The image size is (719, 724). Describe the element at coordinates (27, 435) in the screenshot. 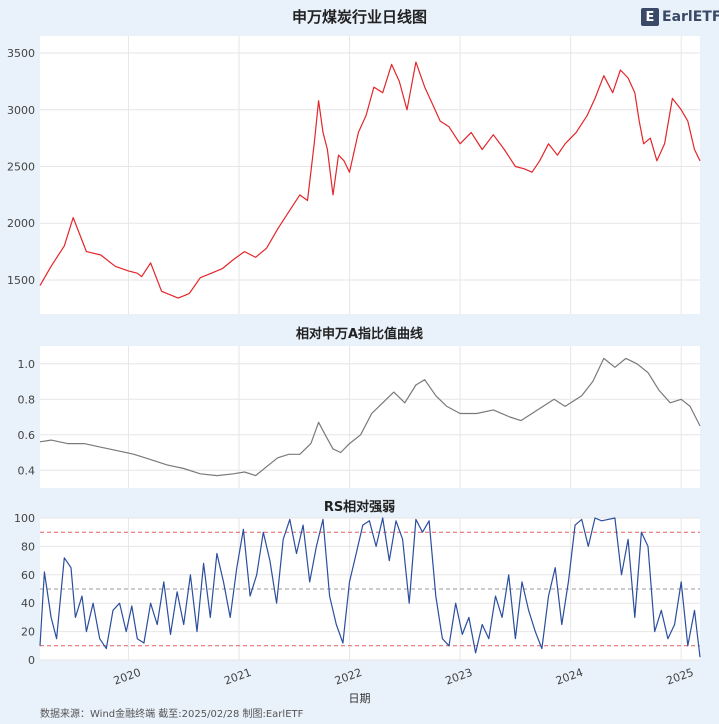

I see `relative-y-tick-label: 0.6` at that location.